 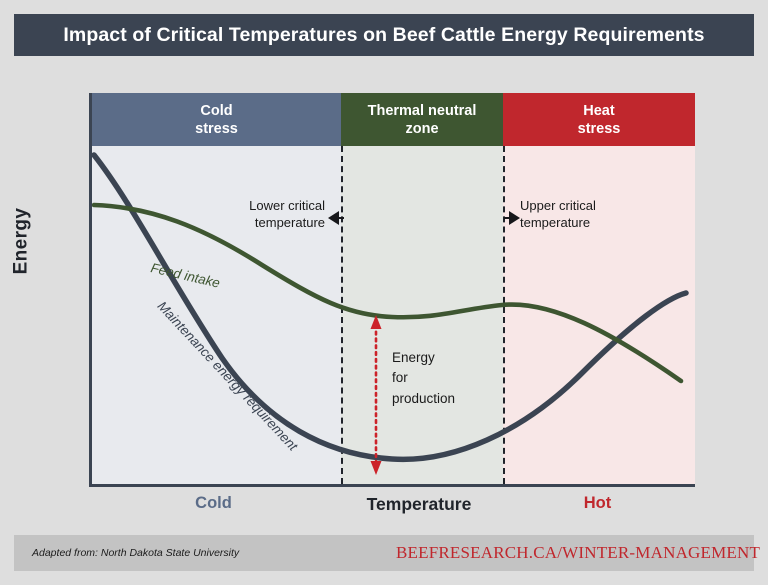 What do you see at coordinates (341, 218) in the screenshot?
I see `lower-critical-arrow-tail-icon` at bounding box center [341, 218].